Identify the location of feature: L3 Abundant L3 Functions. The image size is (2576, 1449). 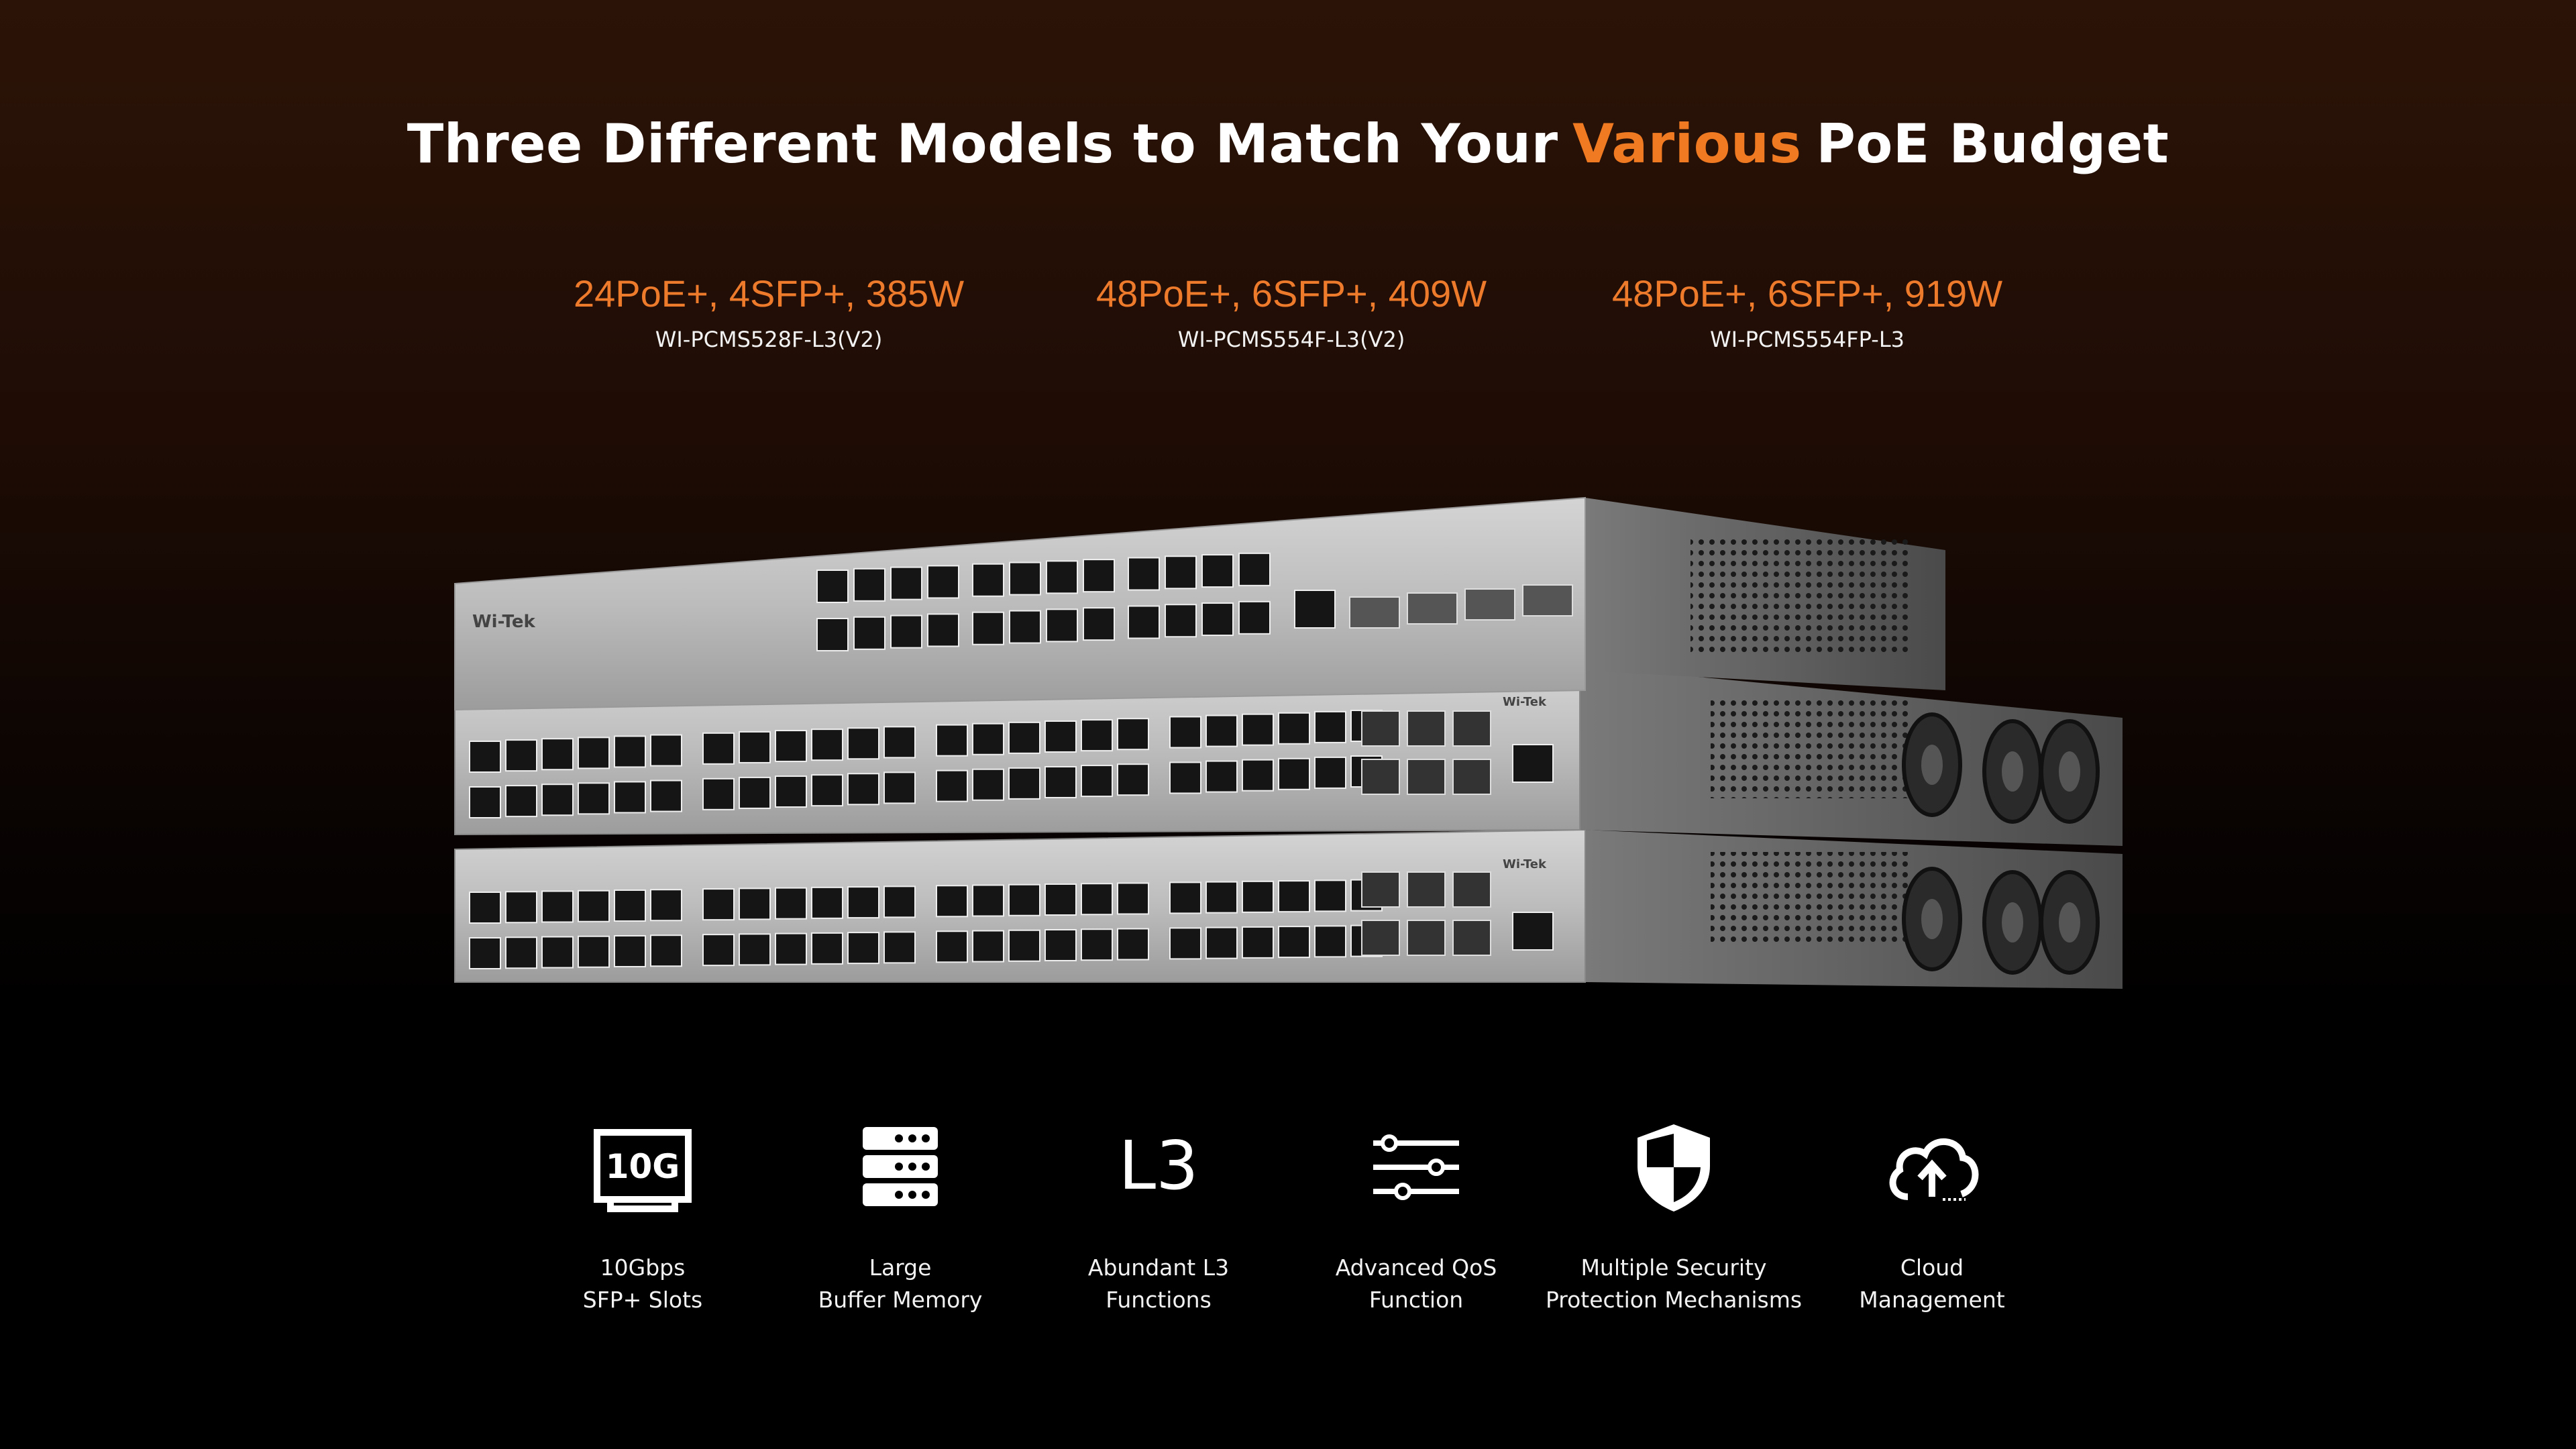
(1158, 1215).